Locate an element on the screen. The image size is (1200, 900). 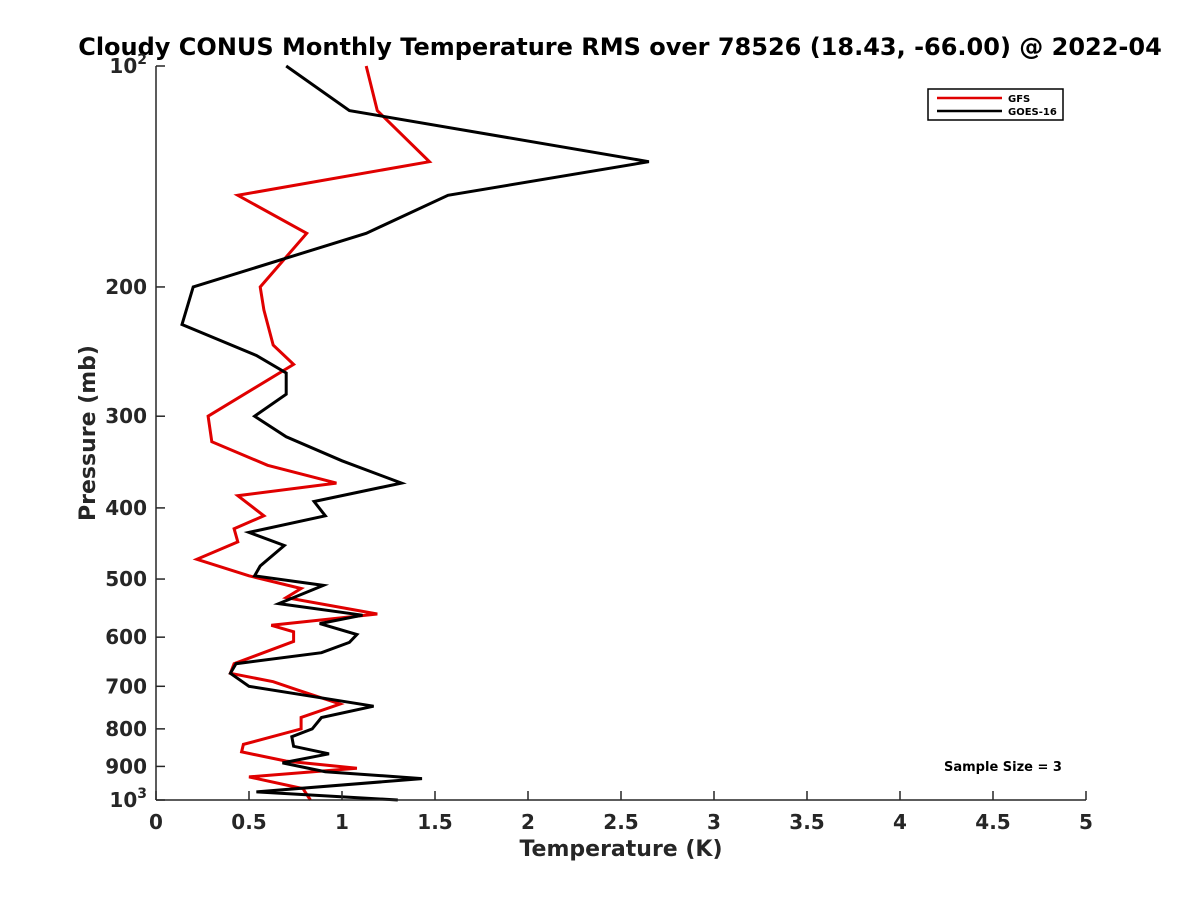
x-tick-label: 1.5 is located at coordinates (434, 822).